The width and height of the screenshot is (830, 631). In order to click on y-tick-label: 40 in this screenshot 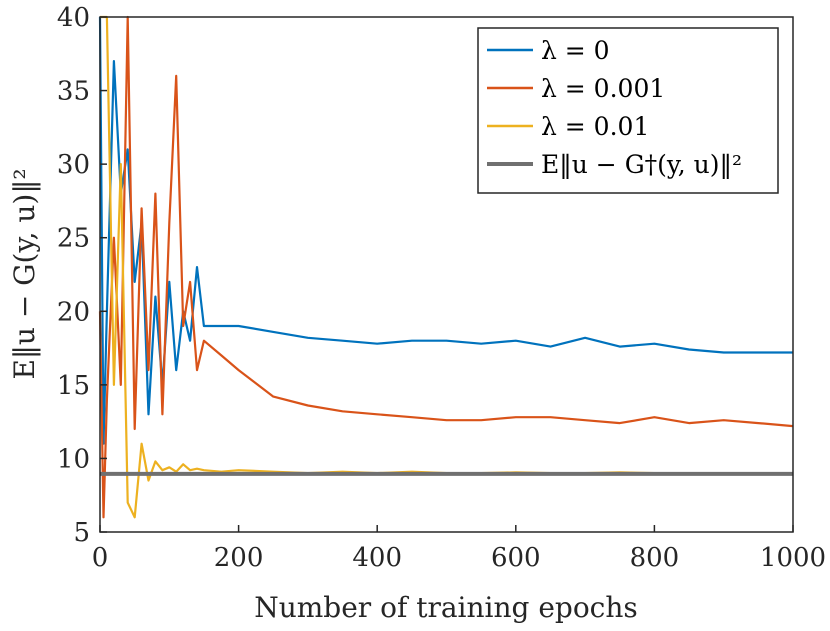, I will do `click(73, 18)`.